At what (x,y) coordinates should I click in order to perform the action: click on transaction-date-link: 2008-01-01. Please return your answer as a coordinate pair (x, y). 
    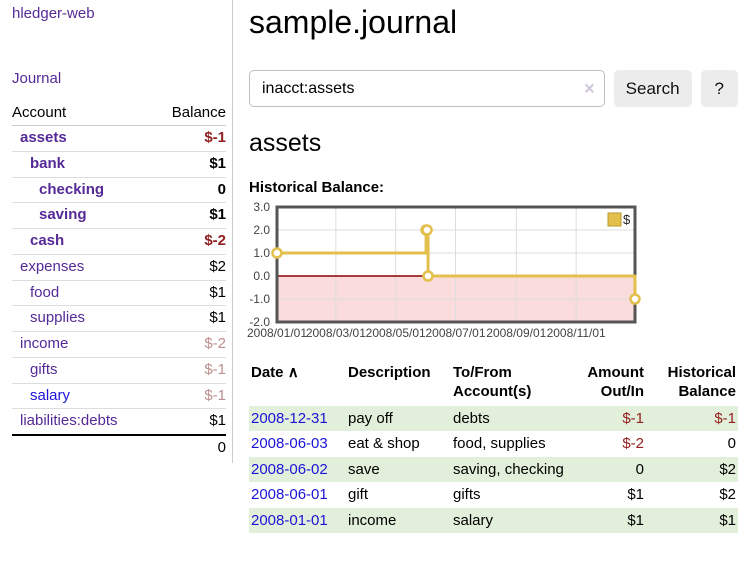
    Looking at the image, I should click on (289, 520).